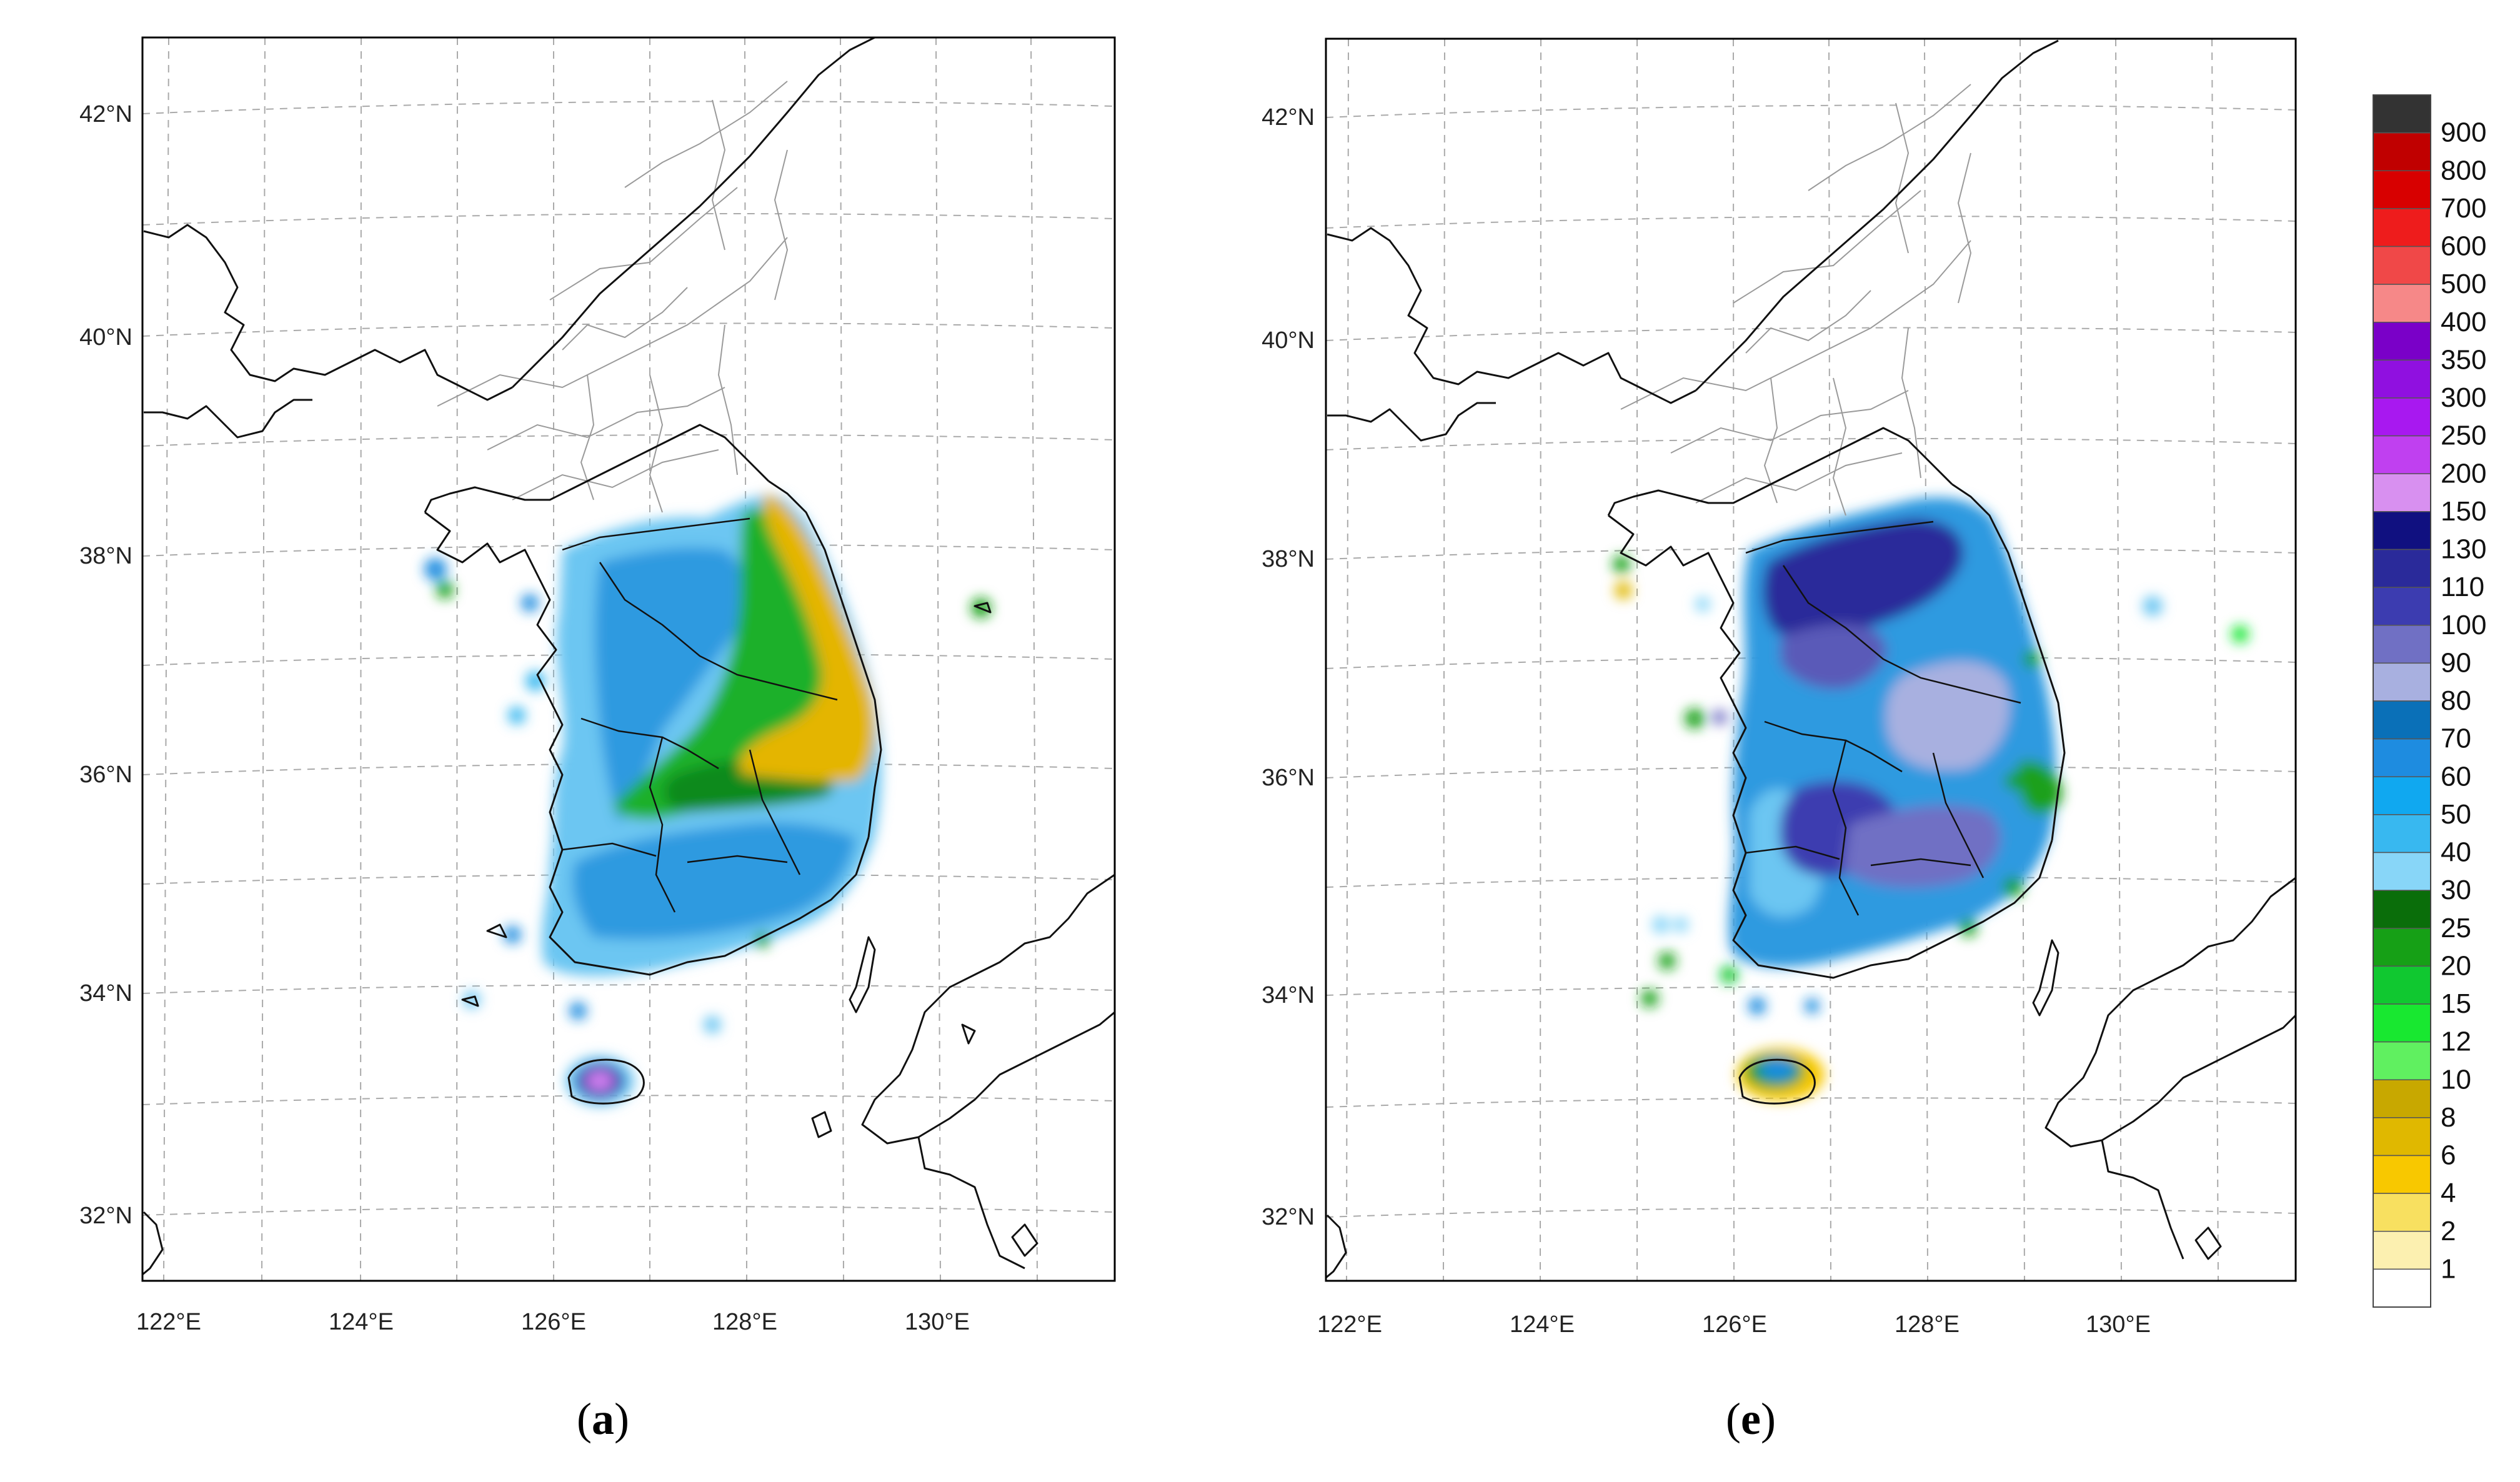 The height and width of the screenshot is (1482, 2520). Describe the element at coordinates (2456, 890) in the screenshot. I see `colorbar-level-label: 30` at that location.